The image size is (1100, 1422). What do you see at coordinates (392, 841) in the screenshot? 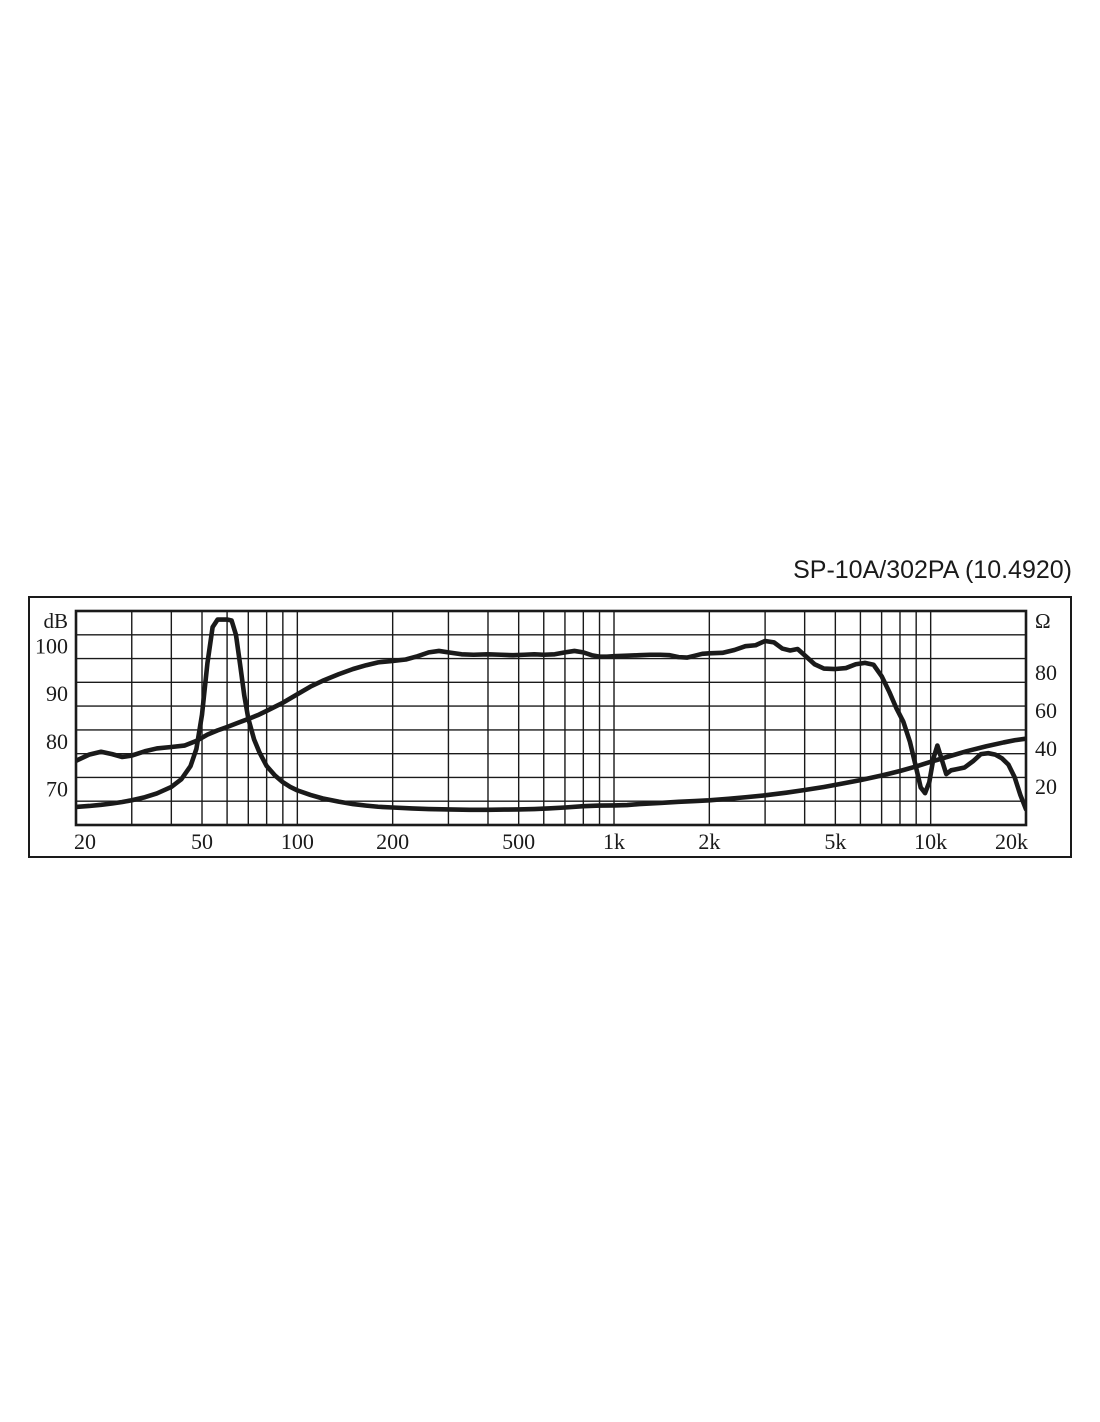
I see `x-tick-label: 200` at bounding box center [392, 841].